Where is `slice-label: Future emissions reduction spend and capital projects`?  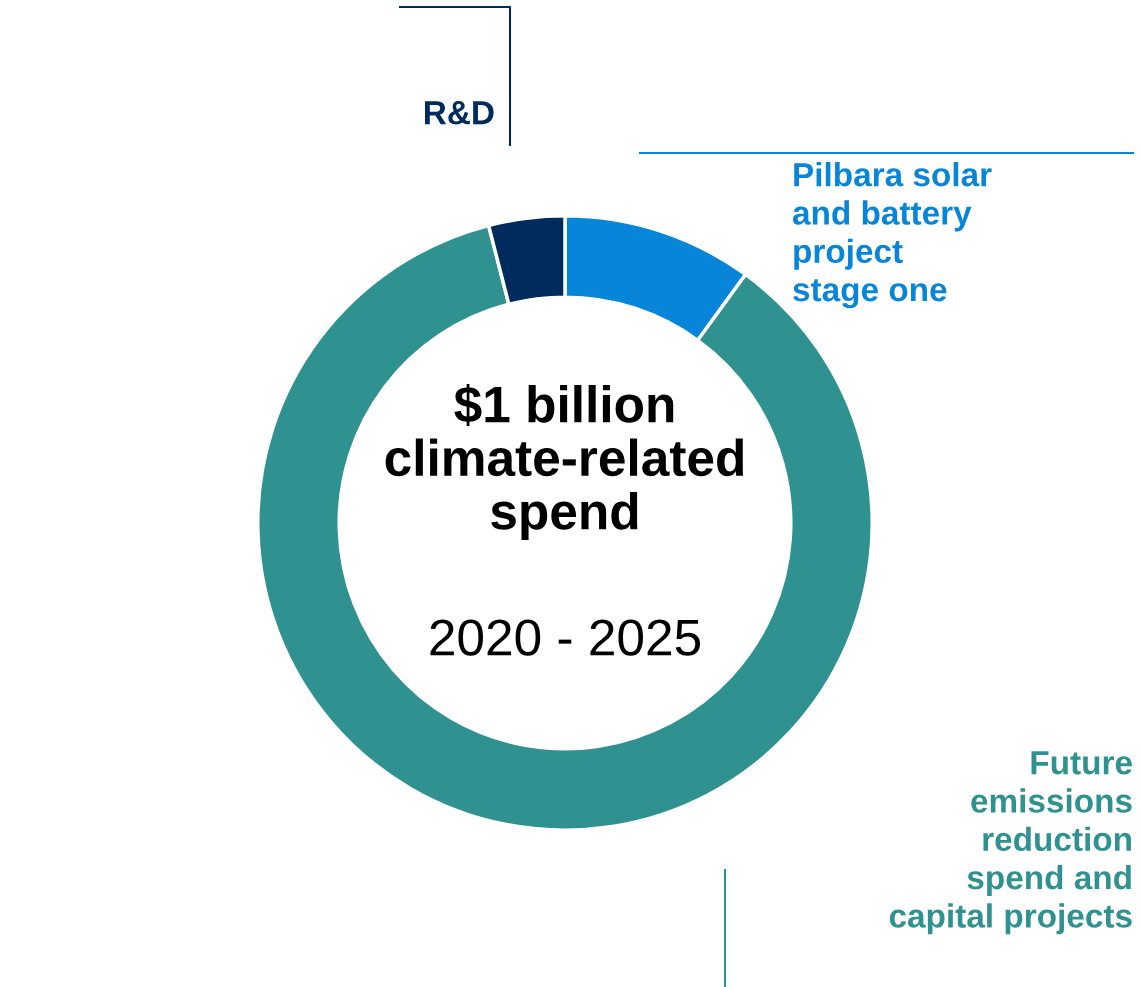 slice-label: Future emissions reduction spend and capital projects is located at coordinates (1010, 843).